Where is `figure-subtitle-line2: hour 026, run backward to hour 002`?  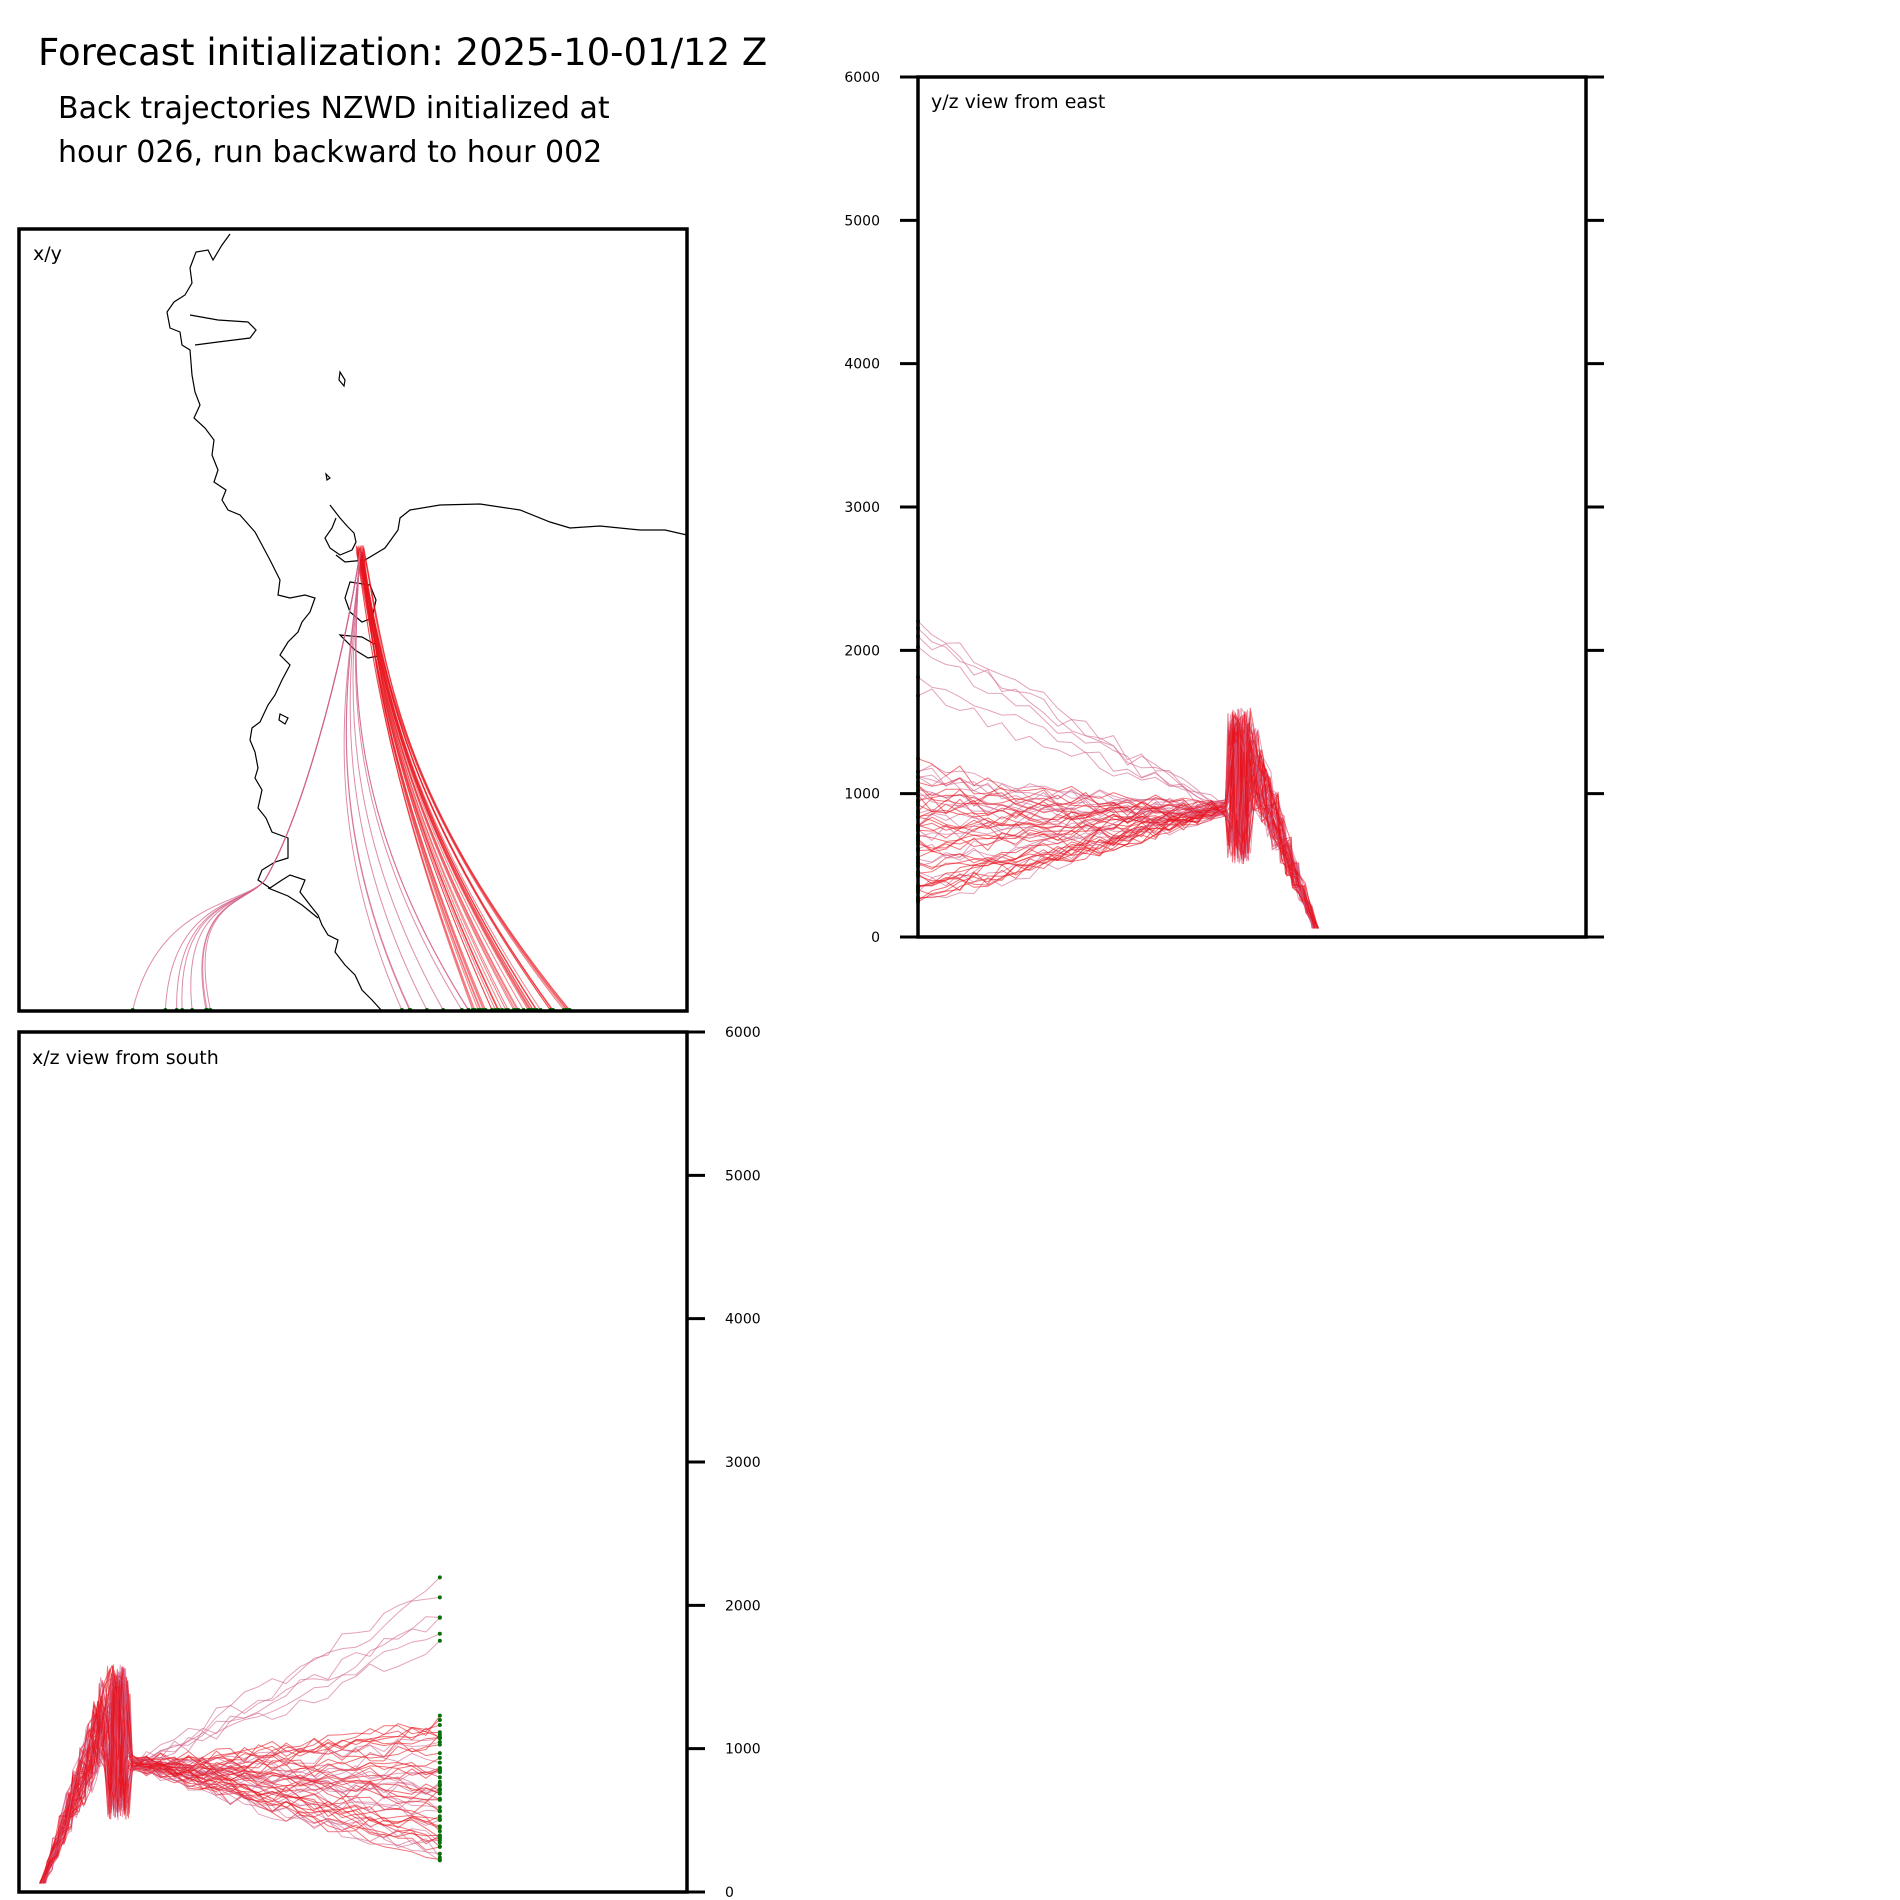
figure-subtitle-line2: hour 026, run backward to hour 002 is located at coordinates (330, 152).